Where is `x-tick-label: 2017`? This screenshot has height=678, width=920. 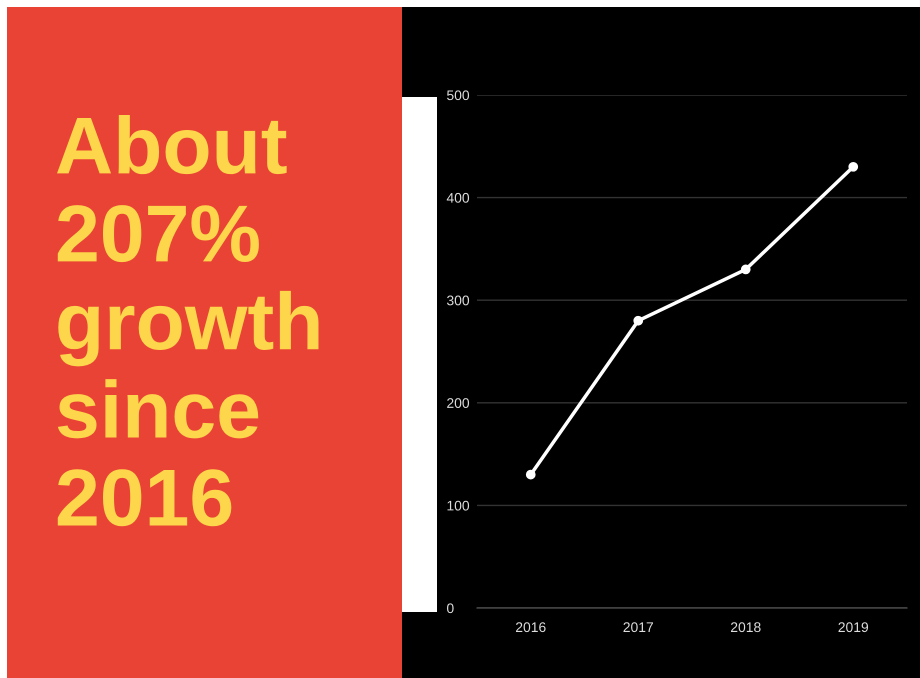
x-tick-label: 2017 is located at coordinates (639, 627).